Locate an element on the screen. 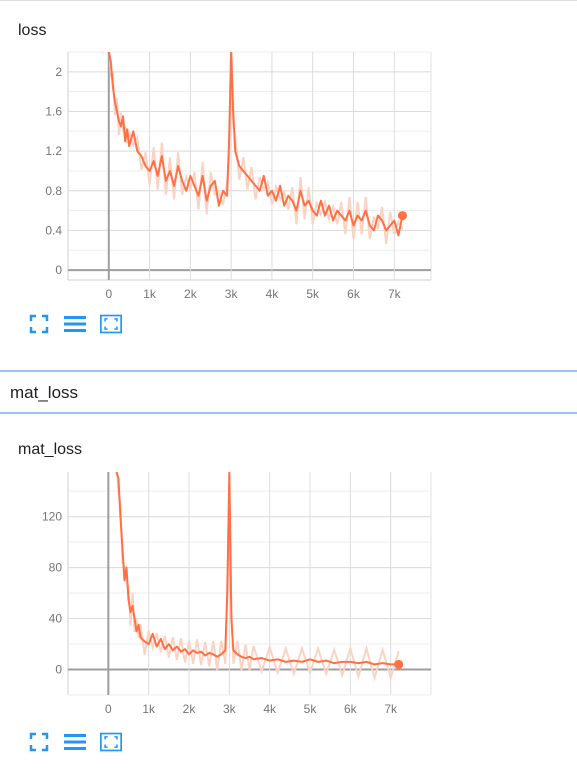  mat-loss-chart-title: mat_loss is located at coordinates (50, 449).